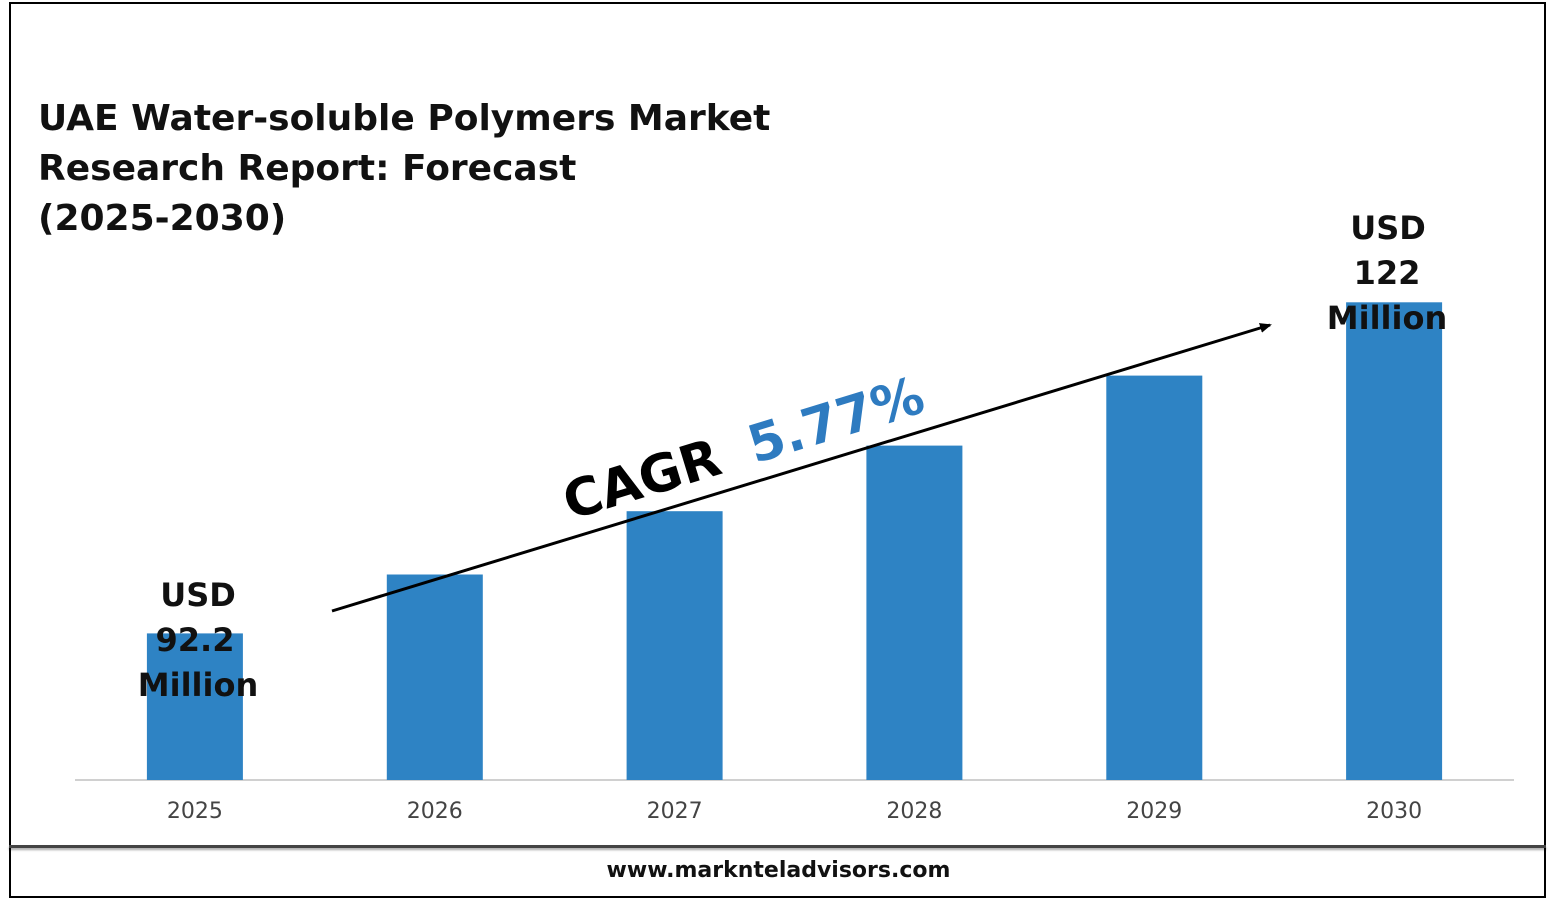 This screenshot has height=905, width=1557. What do you see at coordinates (675, 811) in the screenshot?
I see `x-tick-label-2027: 2027` at bounding box center [675, 811].